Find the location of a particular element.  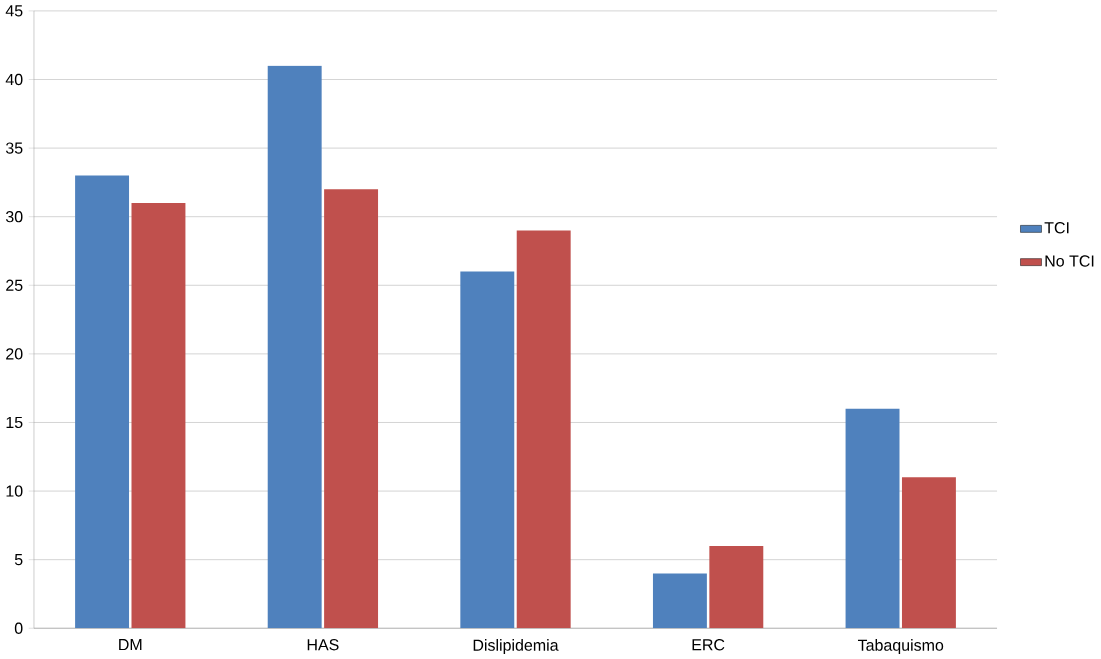

y-tick-label: 15 is located at coordinates (14, 422).